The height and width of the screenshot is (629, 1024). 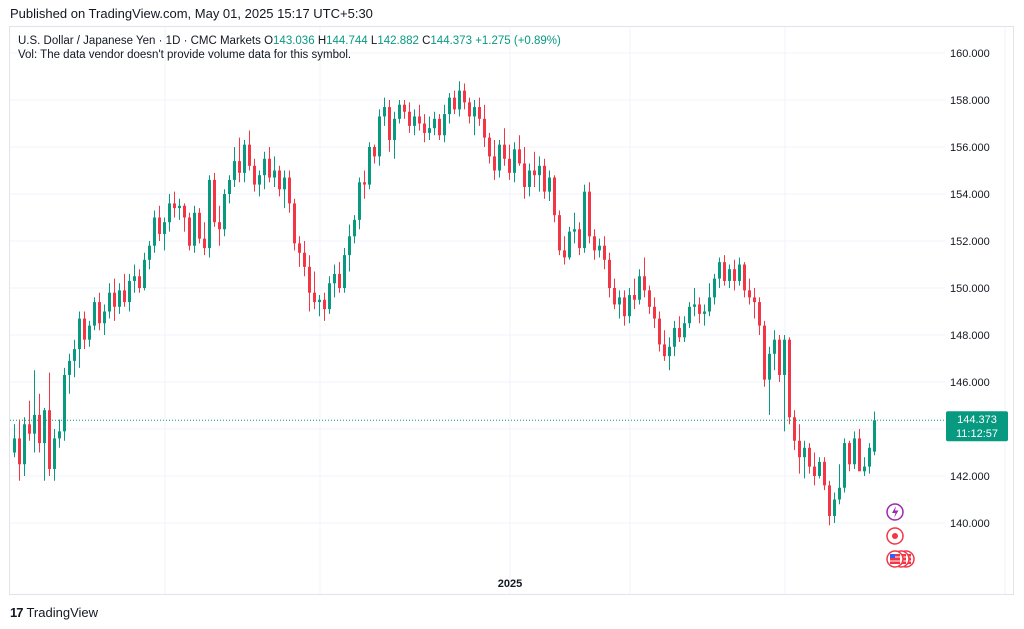 I want to click on y-tick-label: 154.000, so click(x=970, y=195).